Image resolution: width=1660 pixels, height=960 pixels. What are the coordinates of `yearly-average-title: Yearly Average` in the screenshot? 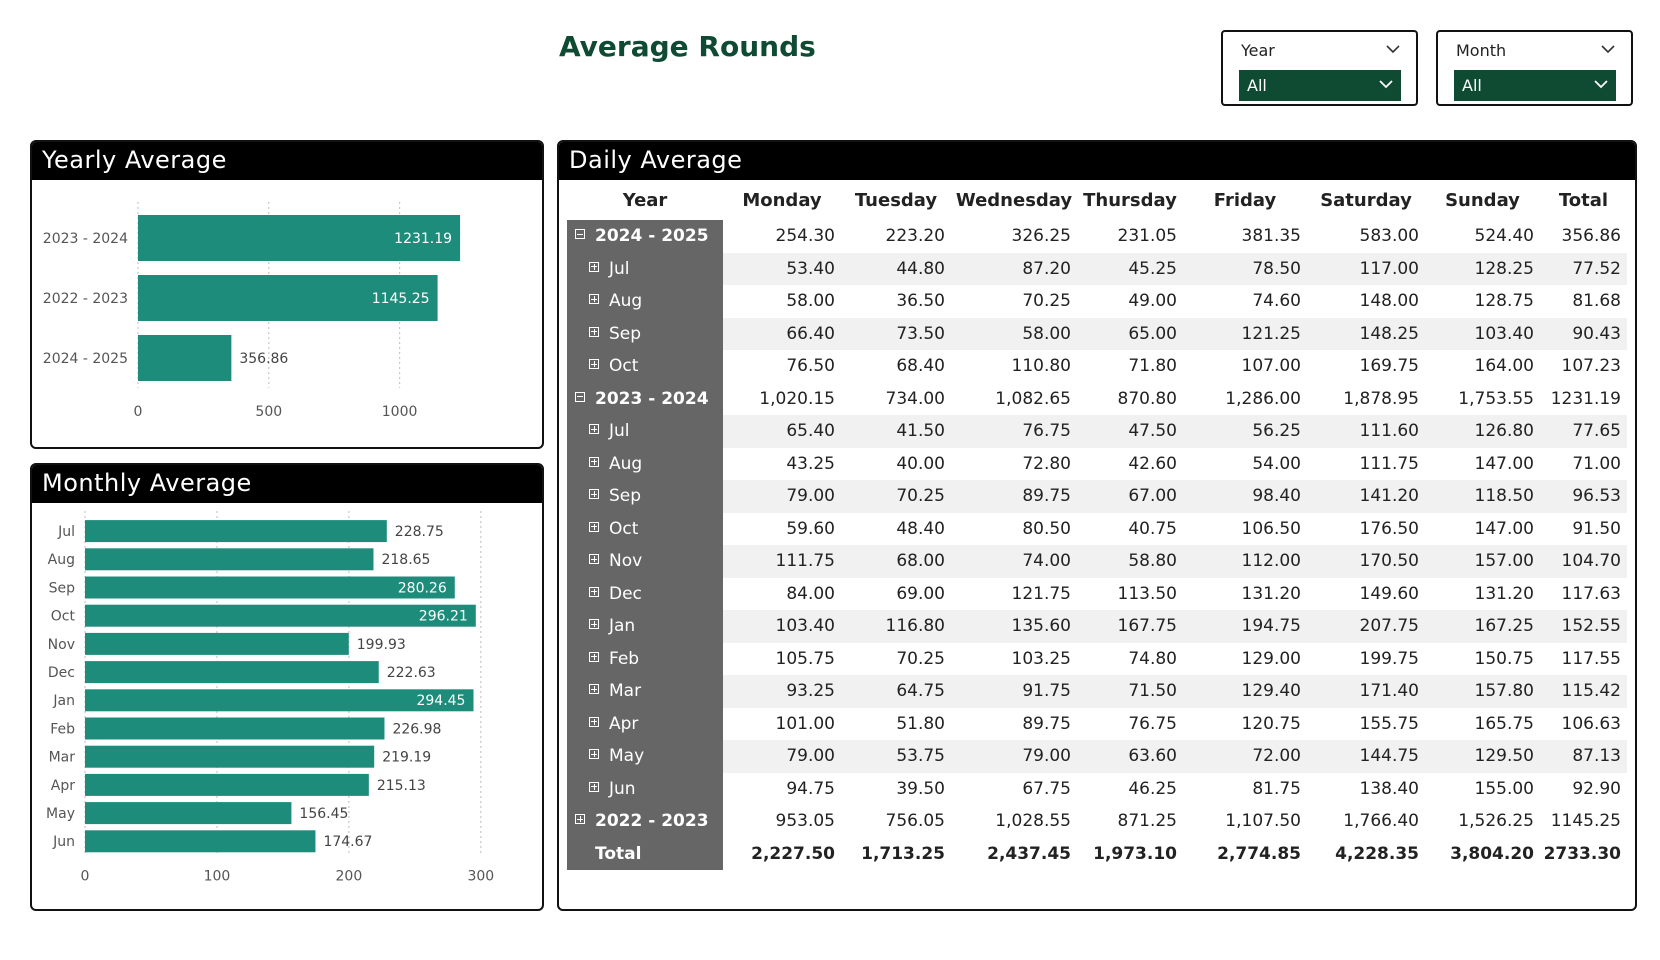 It's located at (287, 161).